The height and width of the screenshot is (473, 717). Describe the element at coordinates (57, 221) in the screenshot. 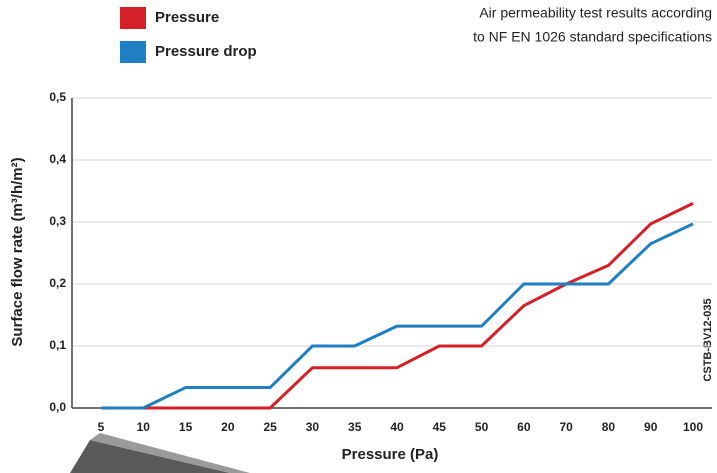

I see `y-tick-label: 0,3` at that location.